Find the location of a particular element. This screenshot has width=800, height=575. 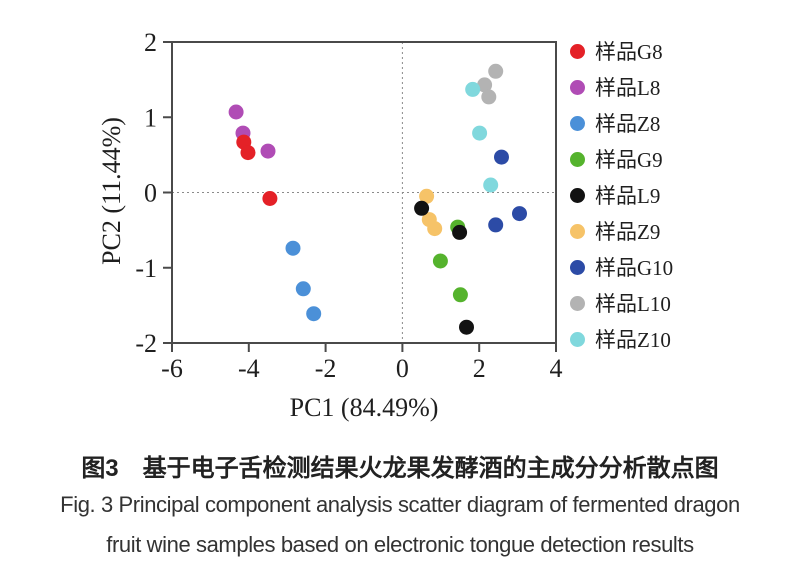

legend-item-样品G8: 样品G8 is located at coordinates (621, 51).